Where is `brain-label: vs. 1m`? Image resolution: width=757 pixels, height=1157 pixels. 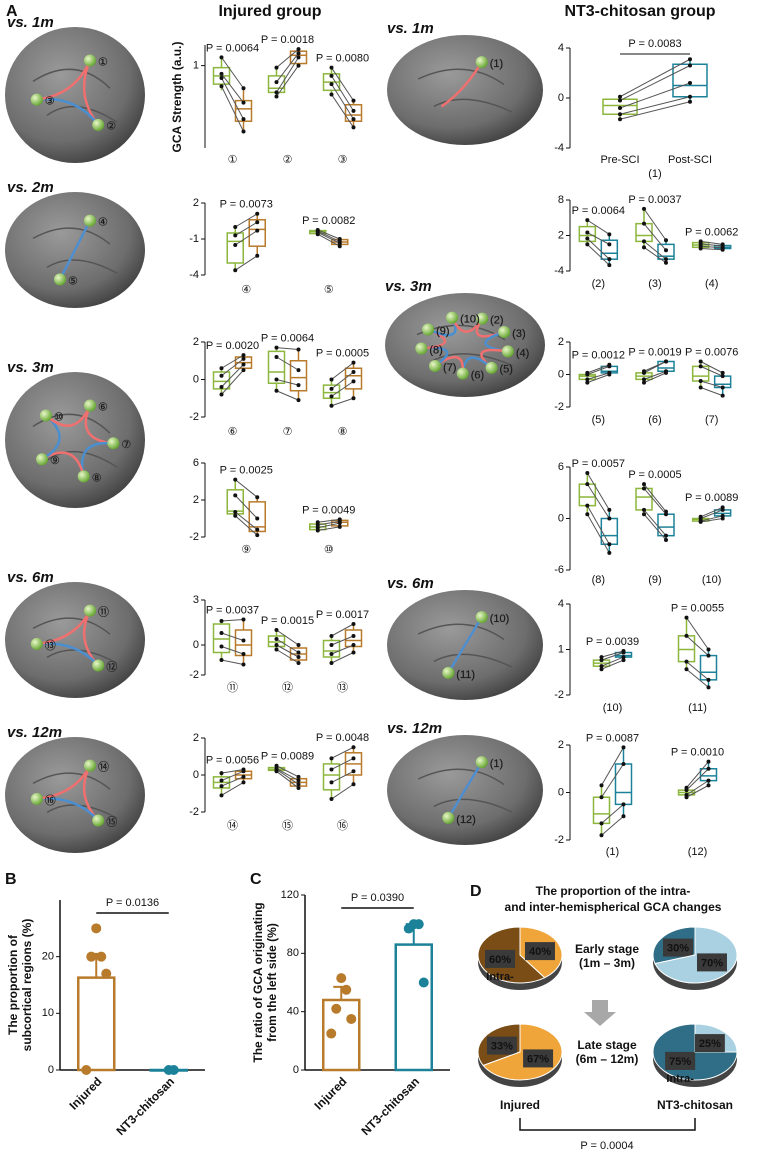 brain-label: vs. 1m is located at coordinates (410, 28).